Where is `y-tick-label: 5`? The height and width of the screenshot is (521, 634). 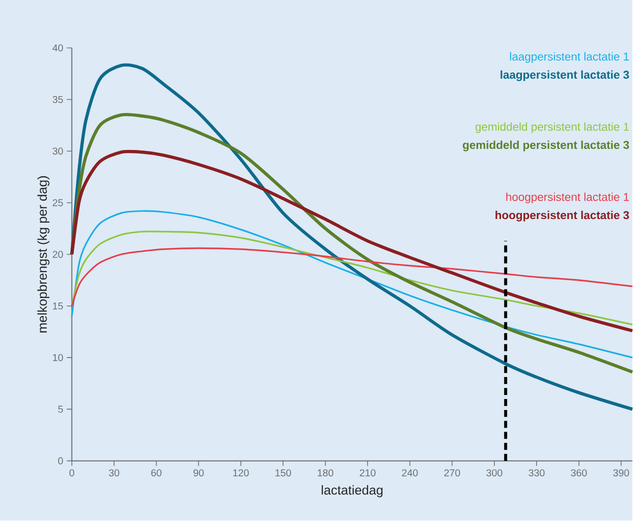 y-tick-label: 5 is located at coordinates (60, 409).